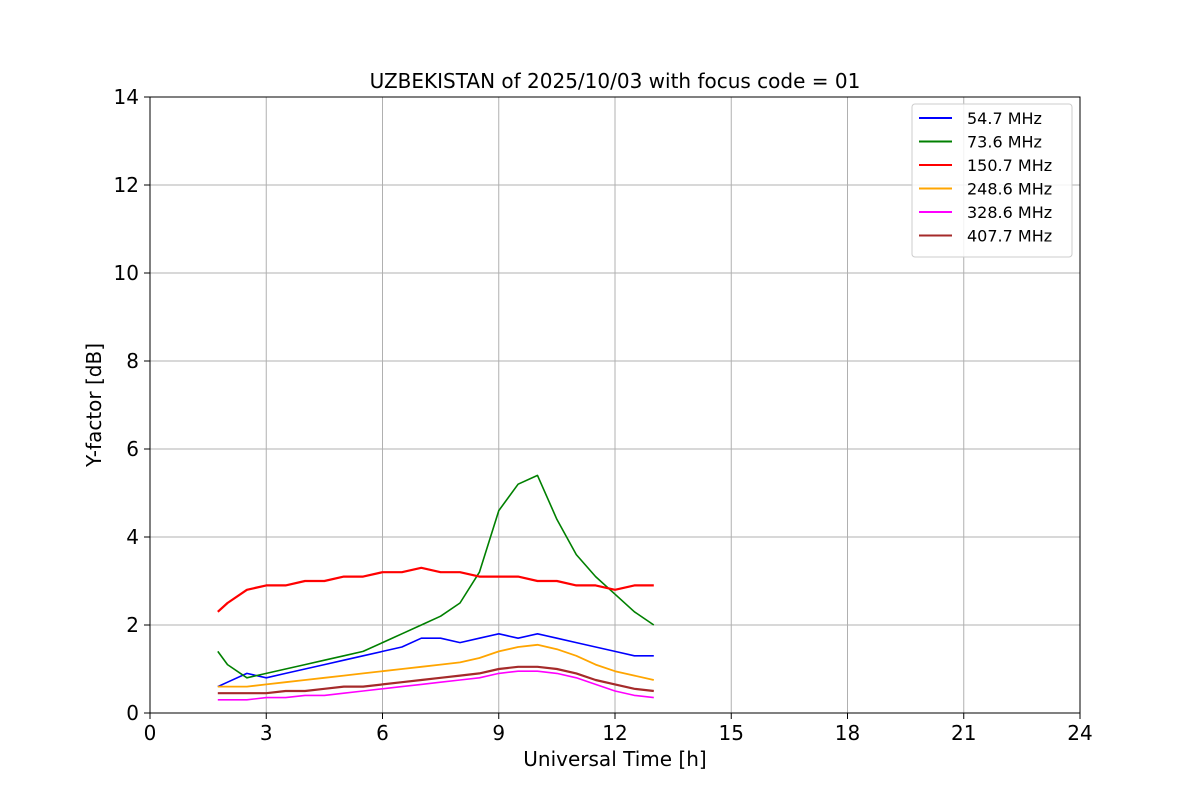 This screenshot has width=1200, height=800. I want to click on y-tick-label: 0, so click(132, 713).